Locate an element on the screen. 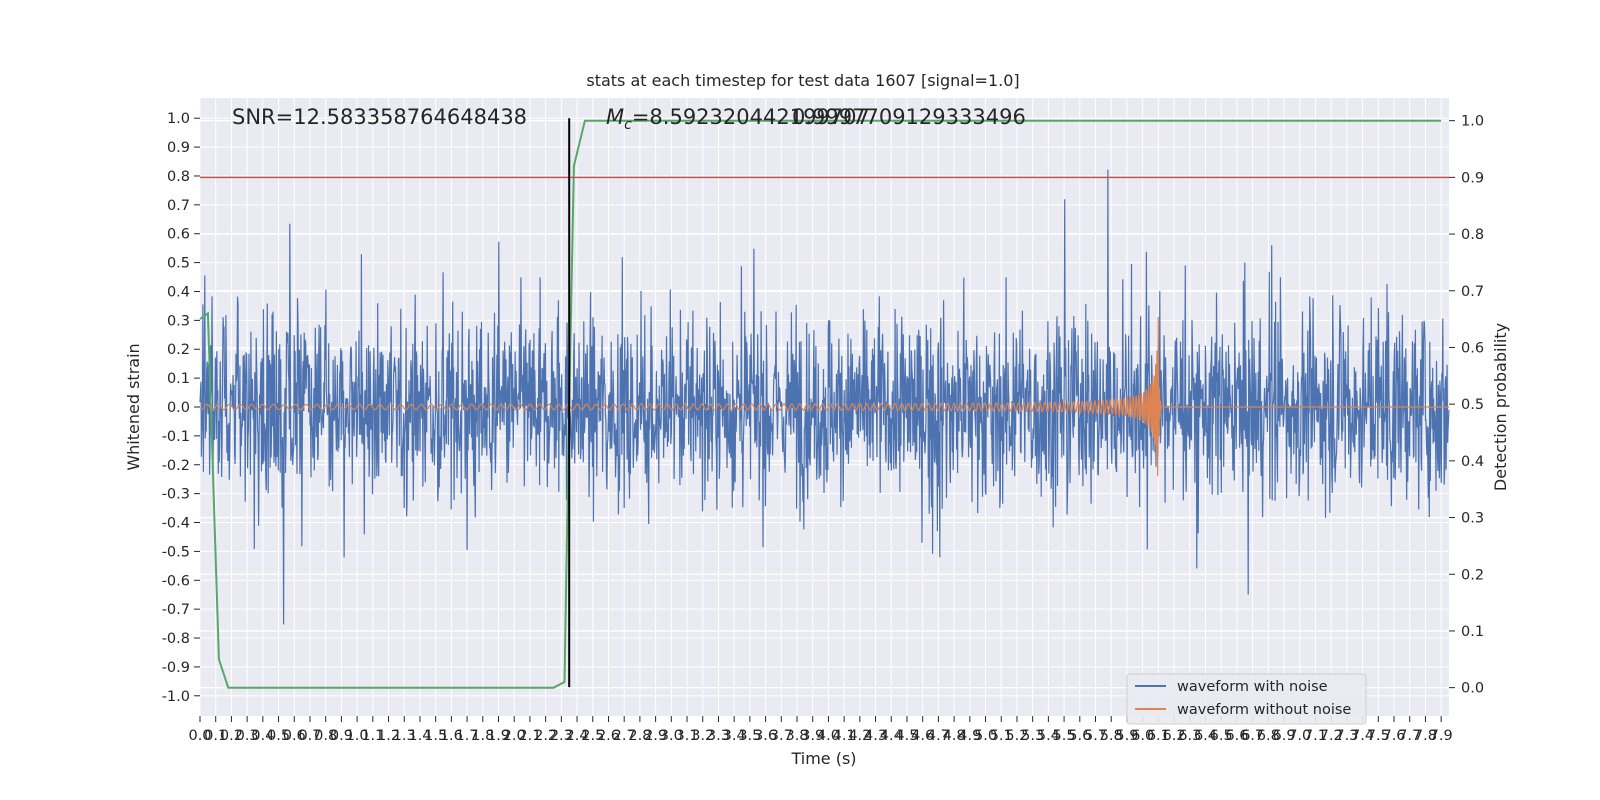 The width and height of the screenshot is (1600, 800). x-tick-label: 0.0 is located at coordinates (199, 736).